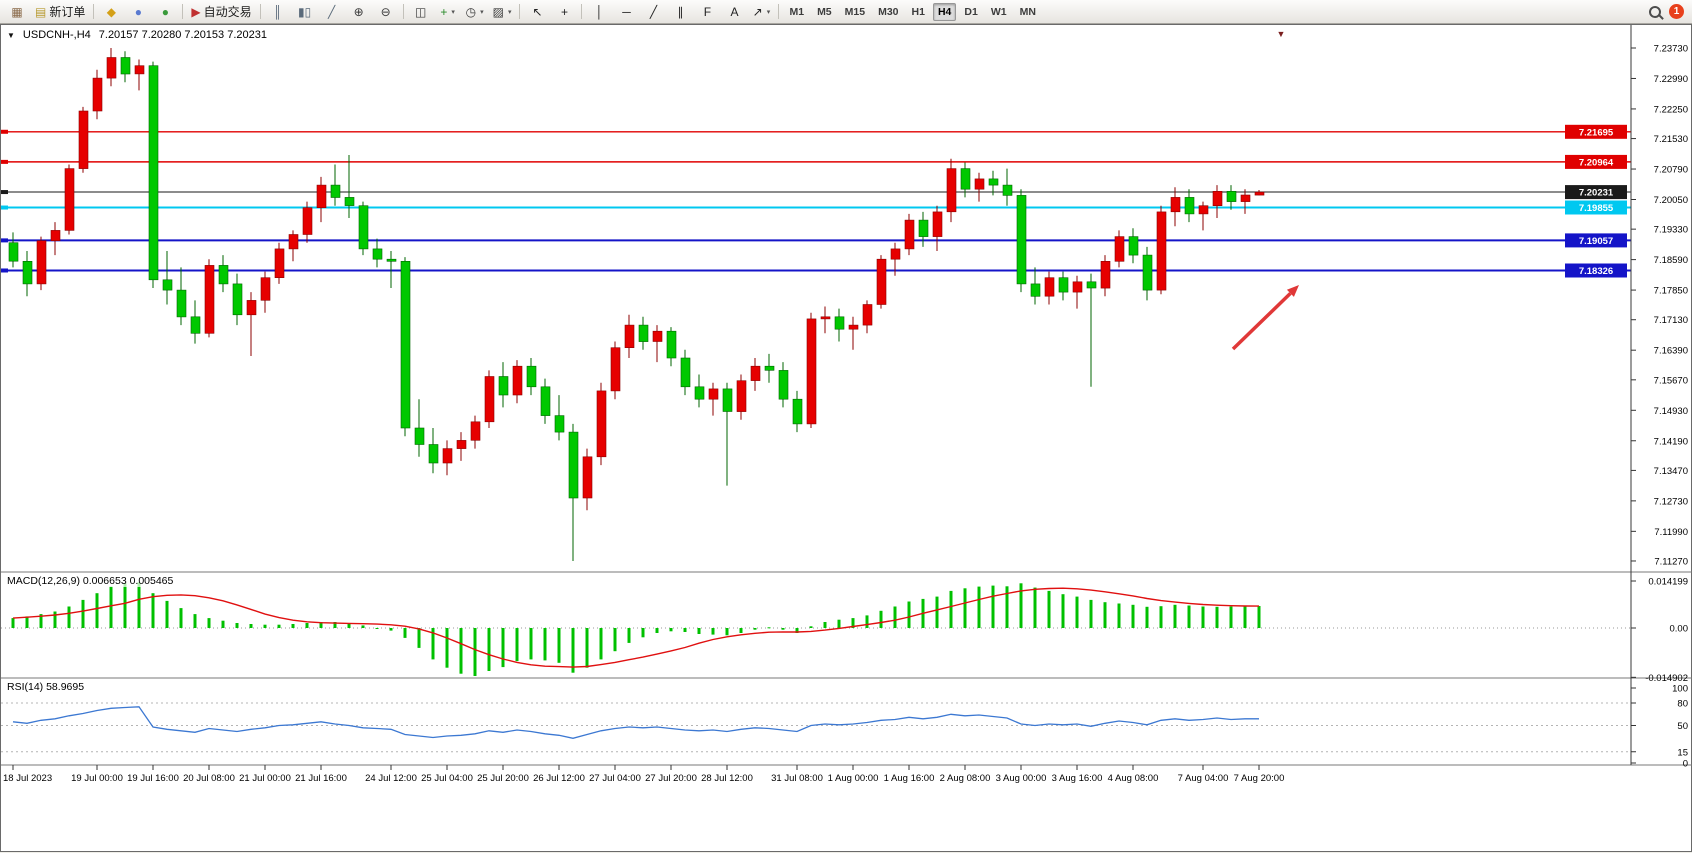 Image resolution: width=1692 pixels, height=853 pixels. I want to click on trendline-icon-glyph: ╱, so click(653, 11).